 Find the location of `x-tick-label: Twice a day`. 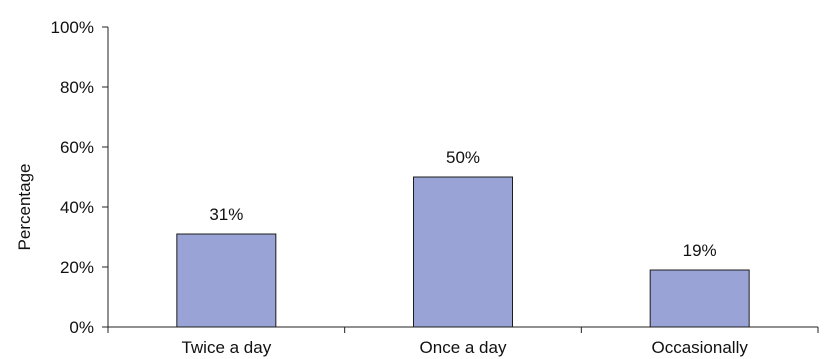

x-tick-label: Twice a day is located at coordinates (226, 347).